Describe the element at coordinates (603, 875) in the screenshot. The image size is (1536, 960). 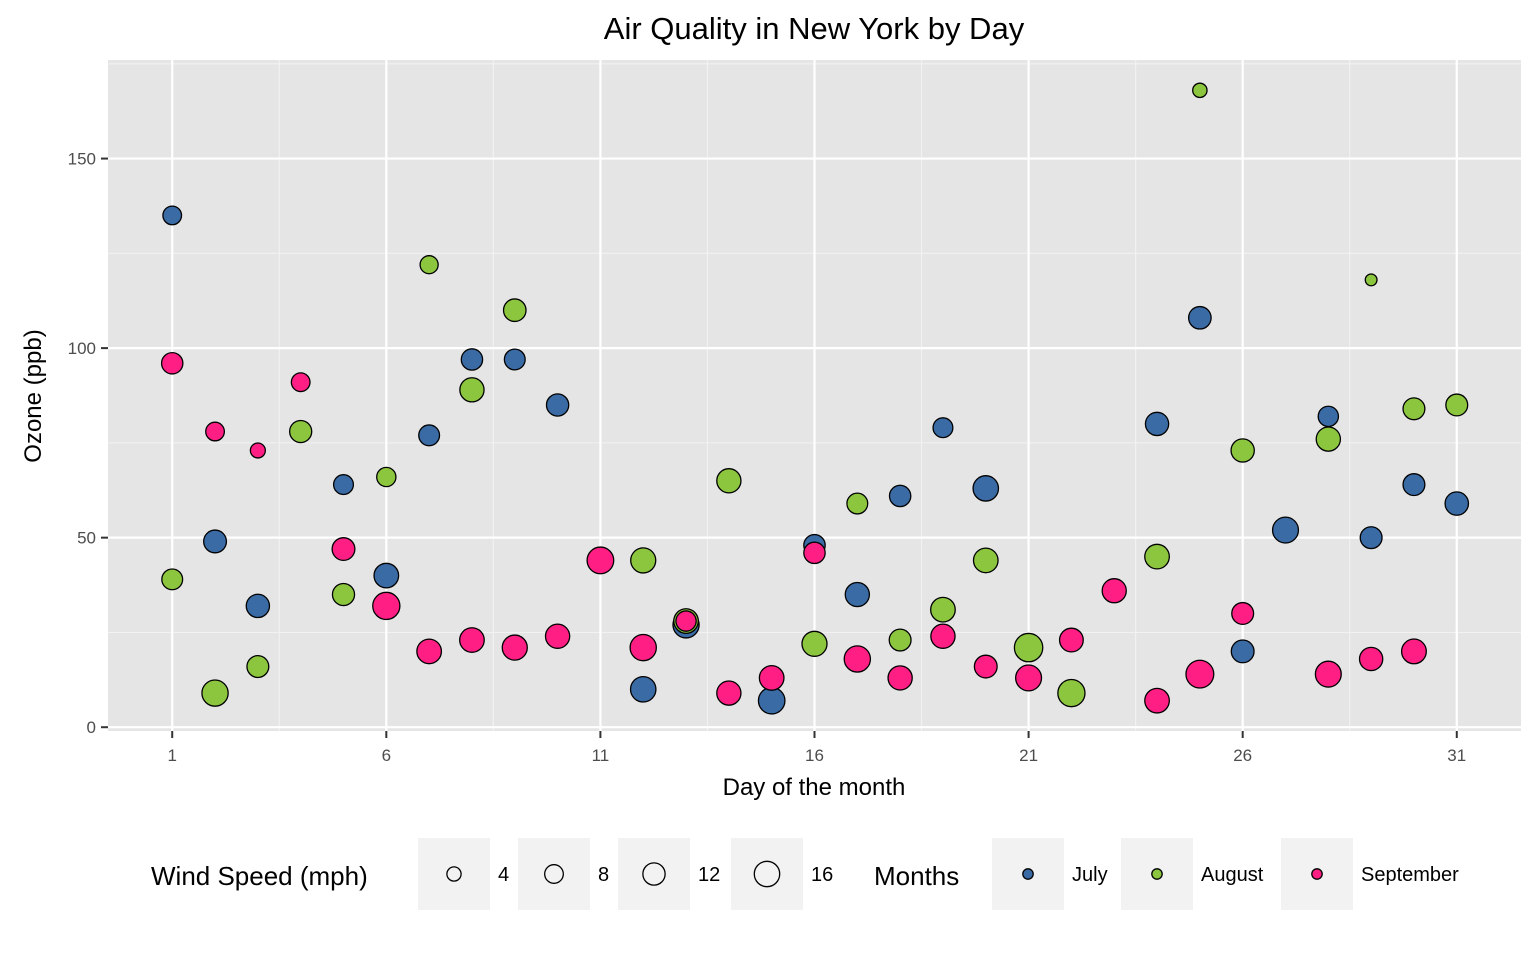
I see `size-legend-label: 8` at that location.